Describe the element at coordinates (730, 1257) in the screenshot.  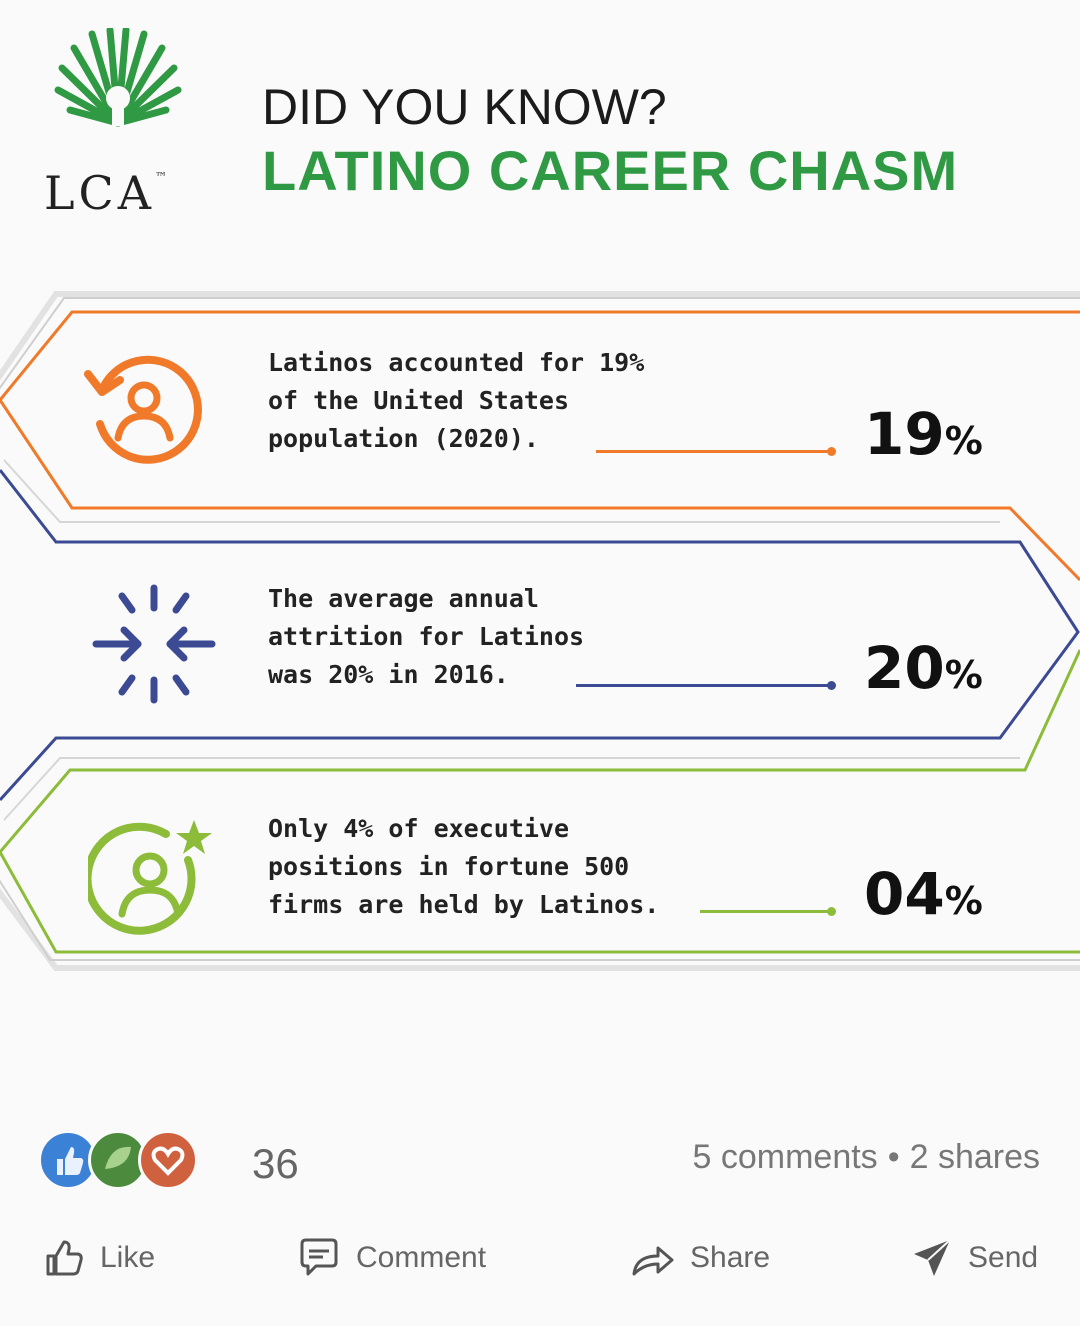
I see `share-label: Share` at that location.